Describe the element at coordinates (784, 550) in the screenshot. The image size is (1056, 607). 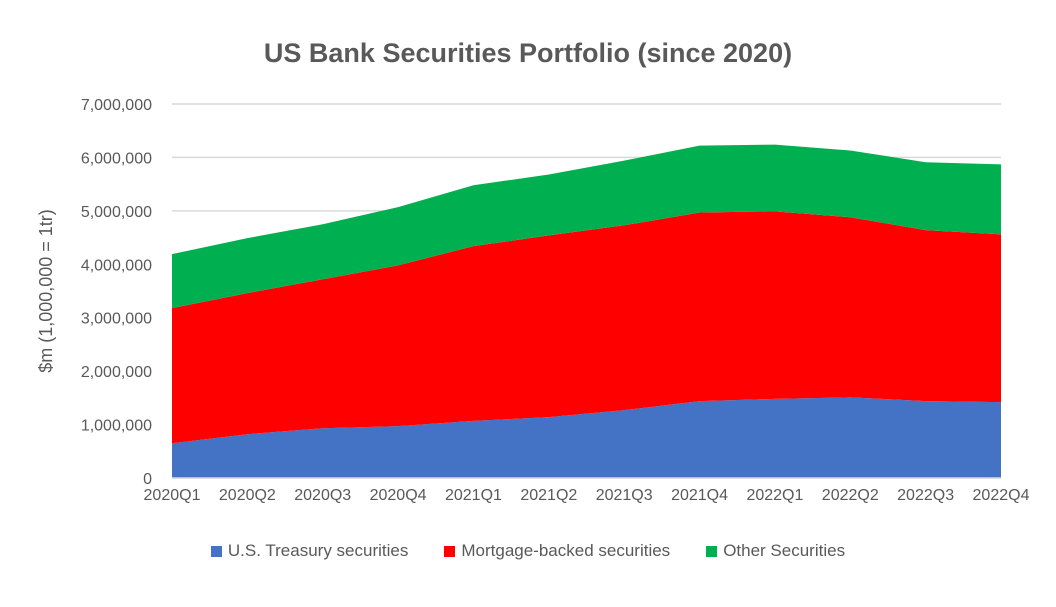
I see `legend-label: Other Securities` at that location.